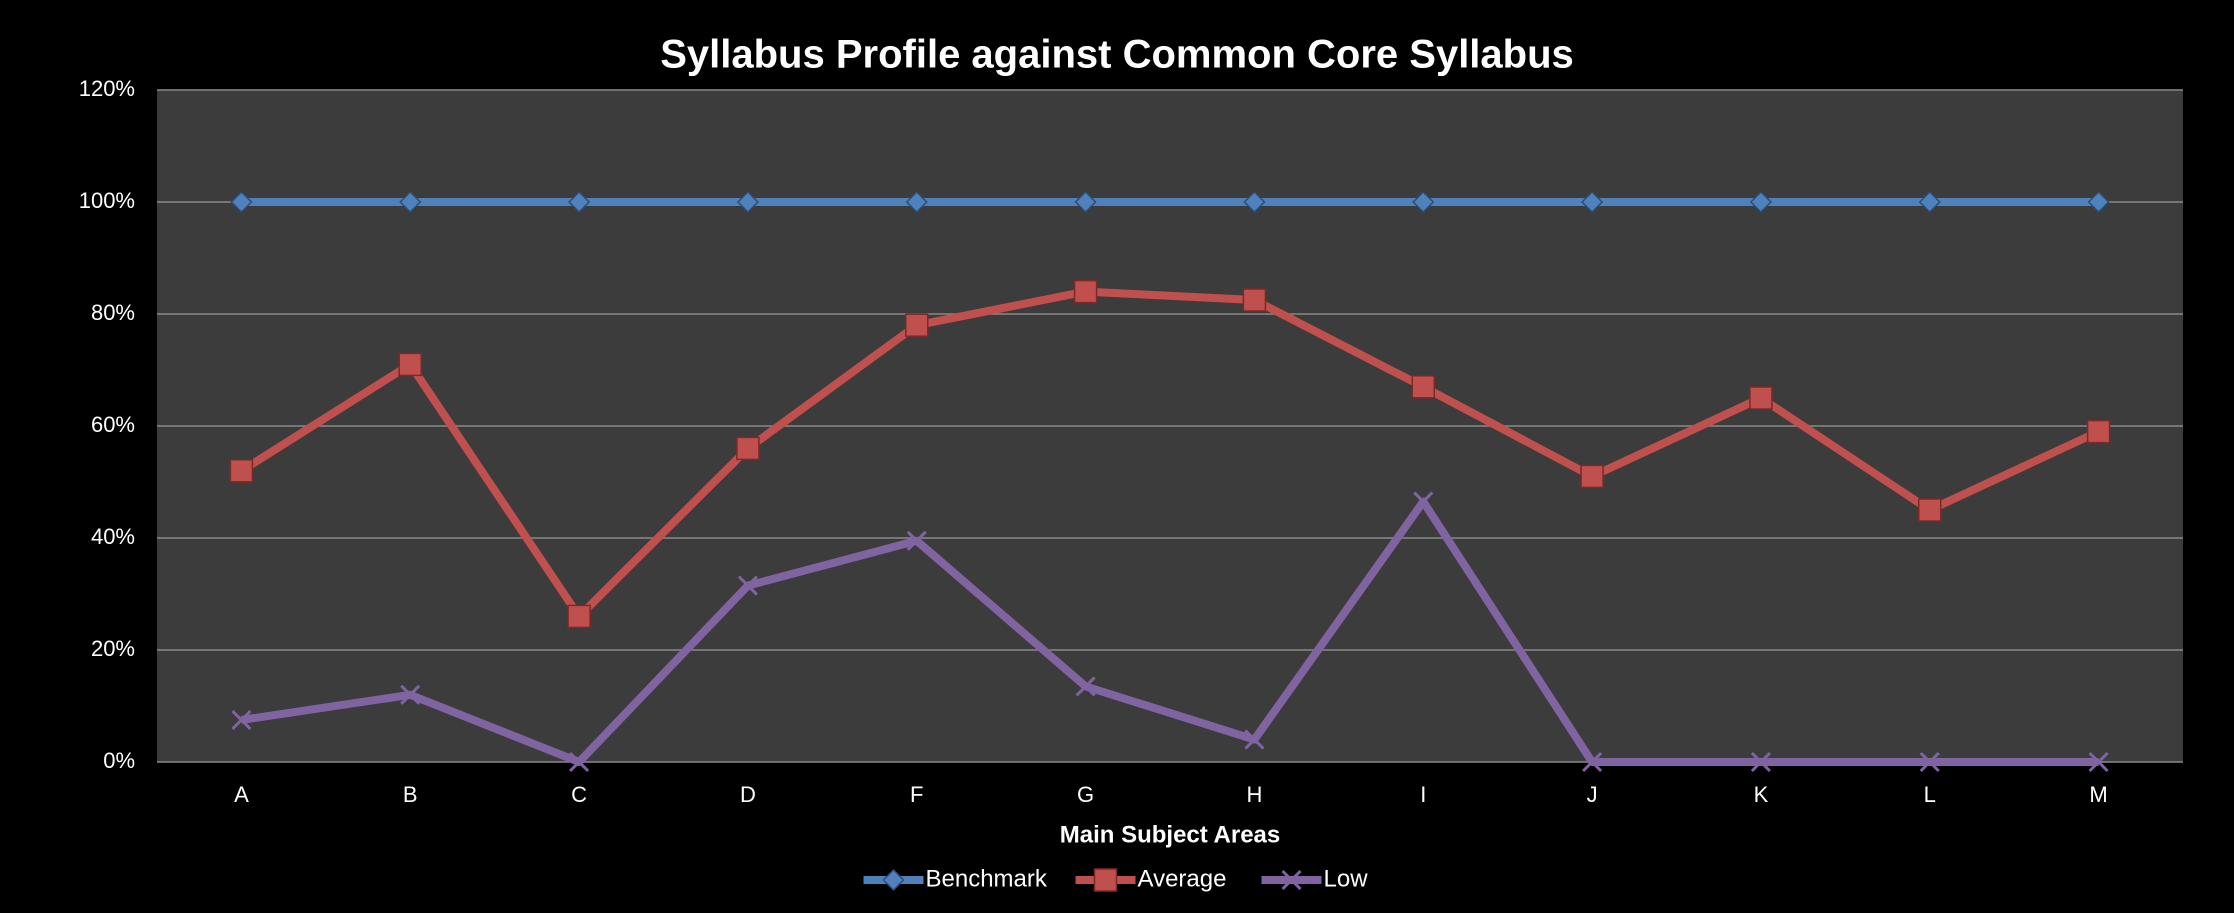 Image resolution: width=2234 pixels, height=913 pixels. What do you see at coordinates (113, 312) in the screenshot?
I see `y-tick-label: 80%` at bounding box center [113, 312].